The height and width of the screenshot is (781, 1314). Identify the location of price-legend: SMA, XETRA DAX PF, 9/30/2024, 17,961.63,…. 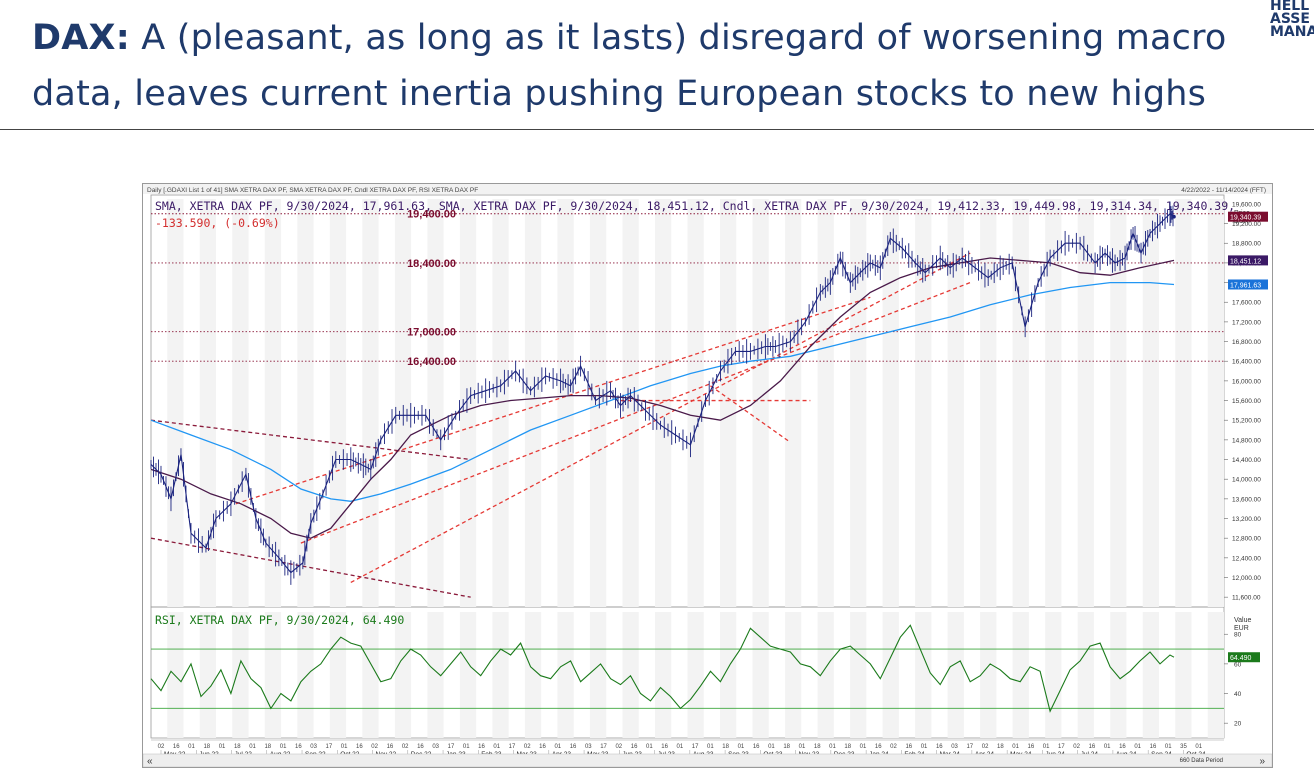
(695, 206).